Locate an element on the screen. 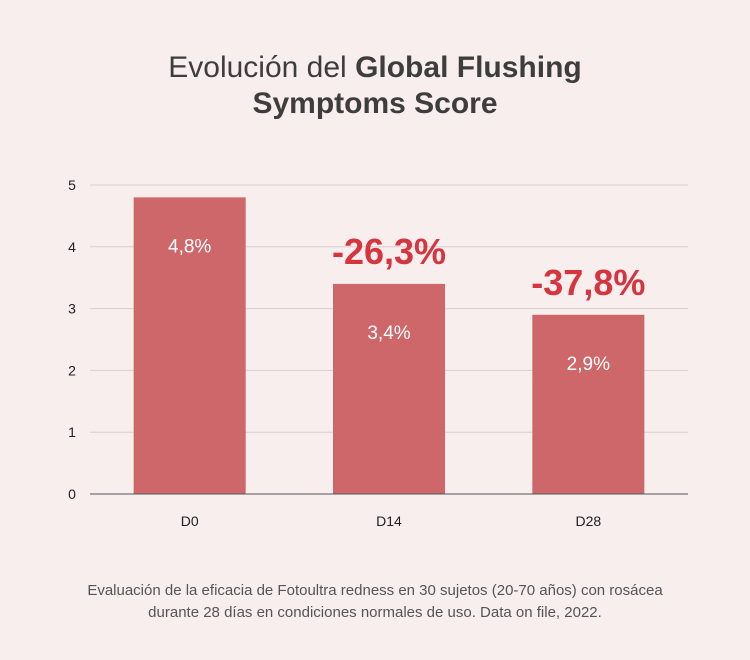 The width and height of the screenshot is (750, 660). y-tick-label: 0 is located at coordinates (72, 494).